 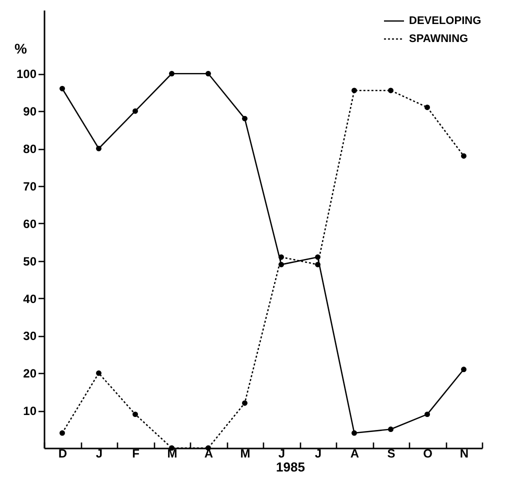 What do you see at coordinates (30, 261) in the screenshot?
I see `y-tick-label: 50` at bounding box center [30, 261].